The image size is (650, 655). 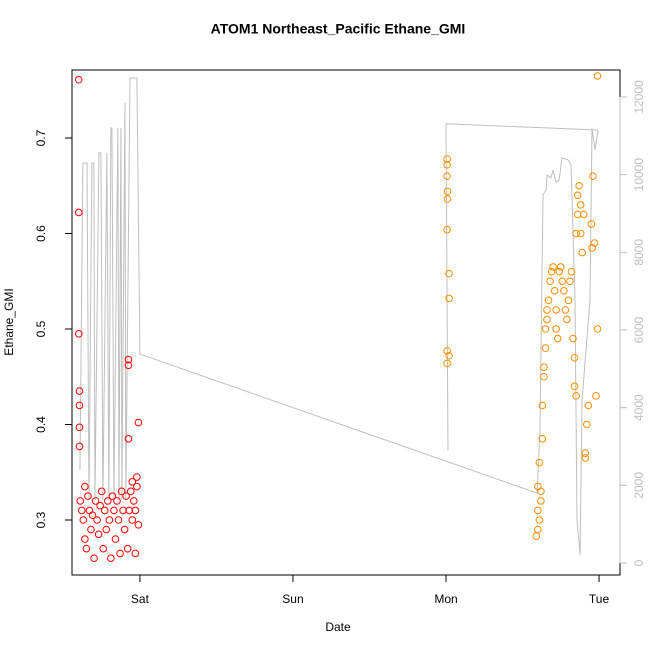 What do you see at coordinates (41, 328) in the screenshot?
I see `y-tick-label: 0.5` at bounding box center [41, 328].